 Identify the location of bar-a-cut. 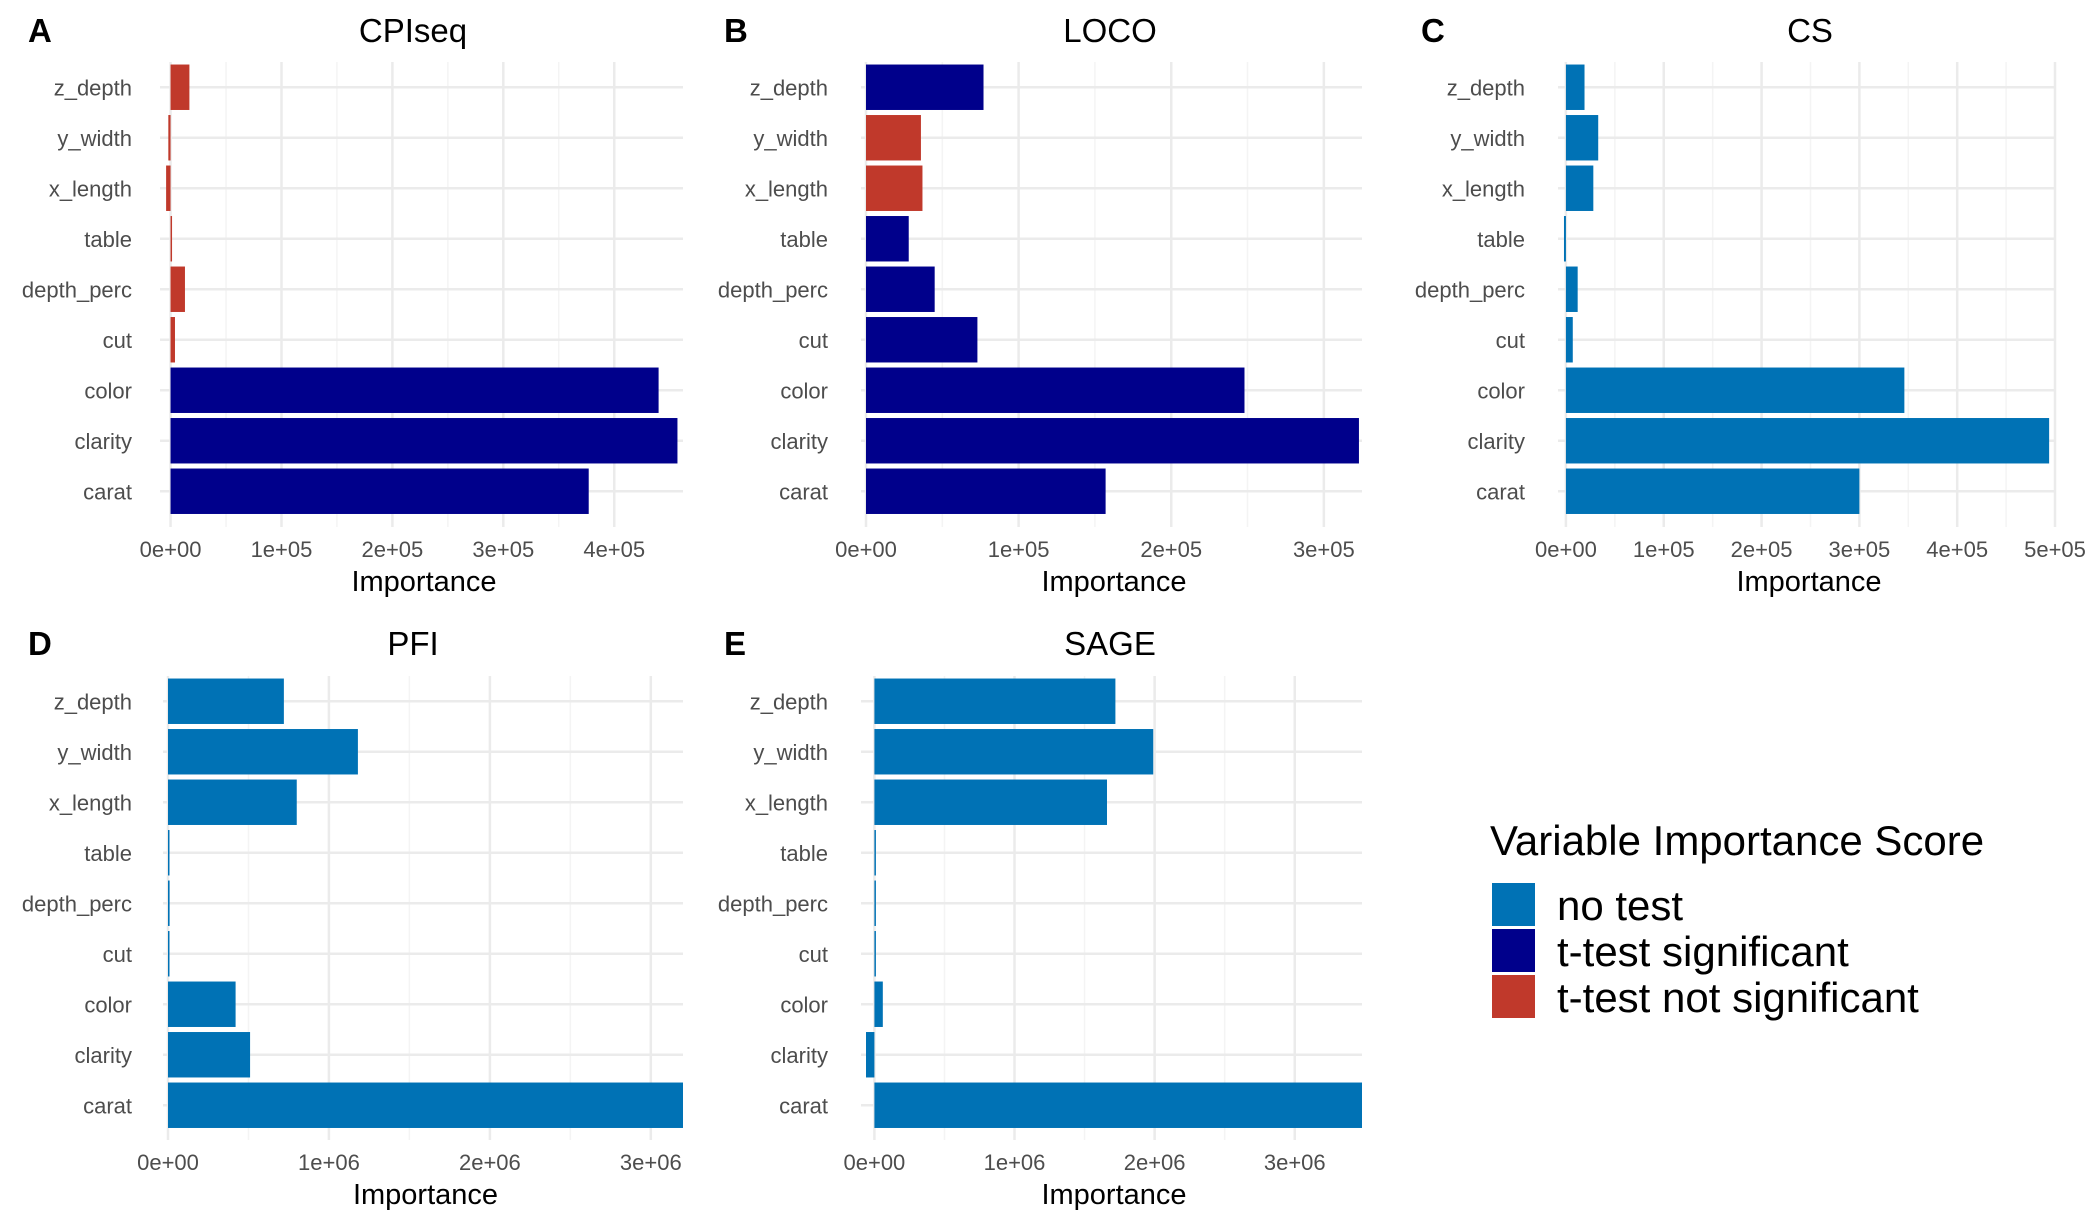
(172, 340).